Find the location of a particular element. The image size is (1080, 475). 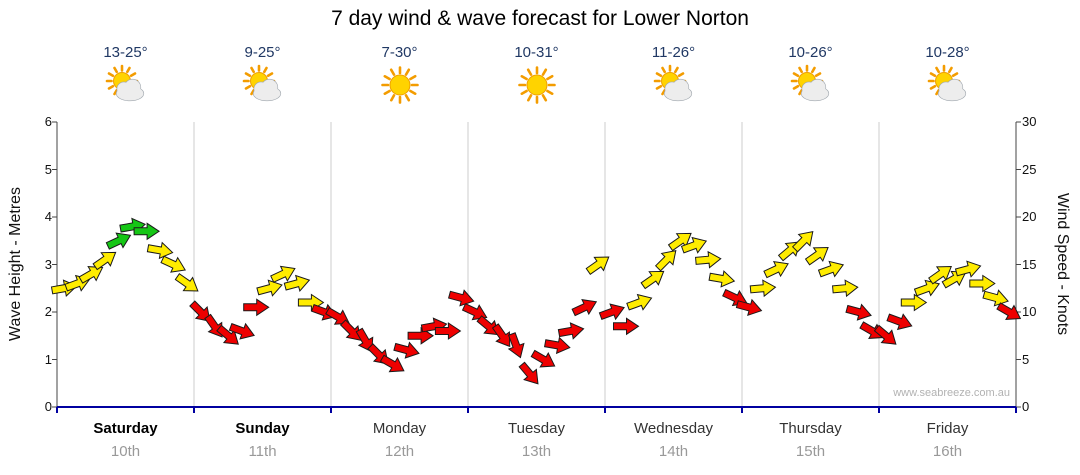

right-axis-tick: 25 is located at coordinates (1029, 169).